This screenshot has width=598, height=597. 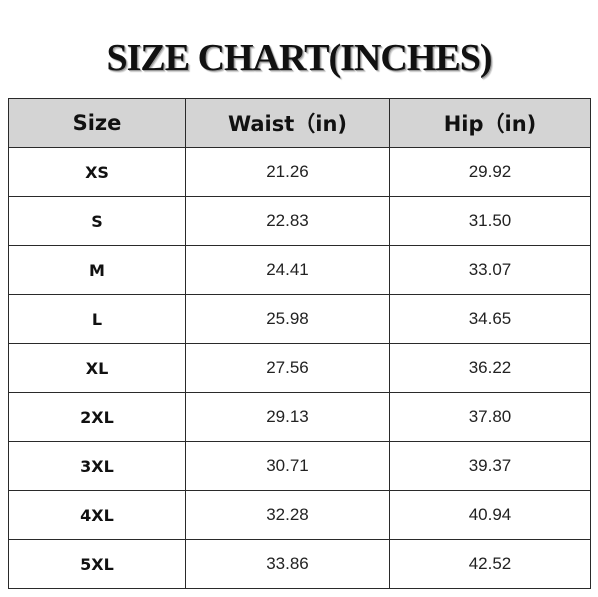 What do you see at coordinates (287, 270) in the screenshot?
I see `waist-cell: 24.41` at bounding box center [287, 270].